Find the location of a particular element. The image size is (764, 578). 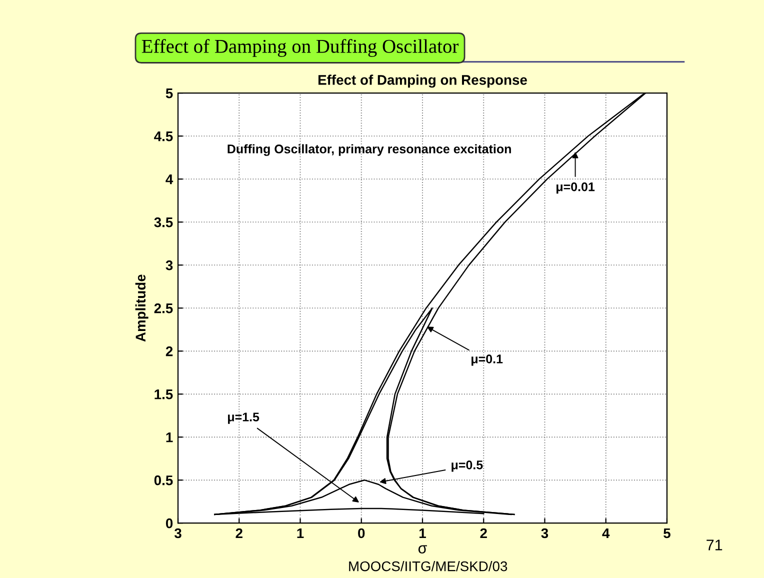

text: MOOCS/IITG/ME/SKD/03 is located at coordinates (428, 566).